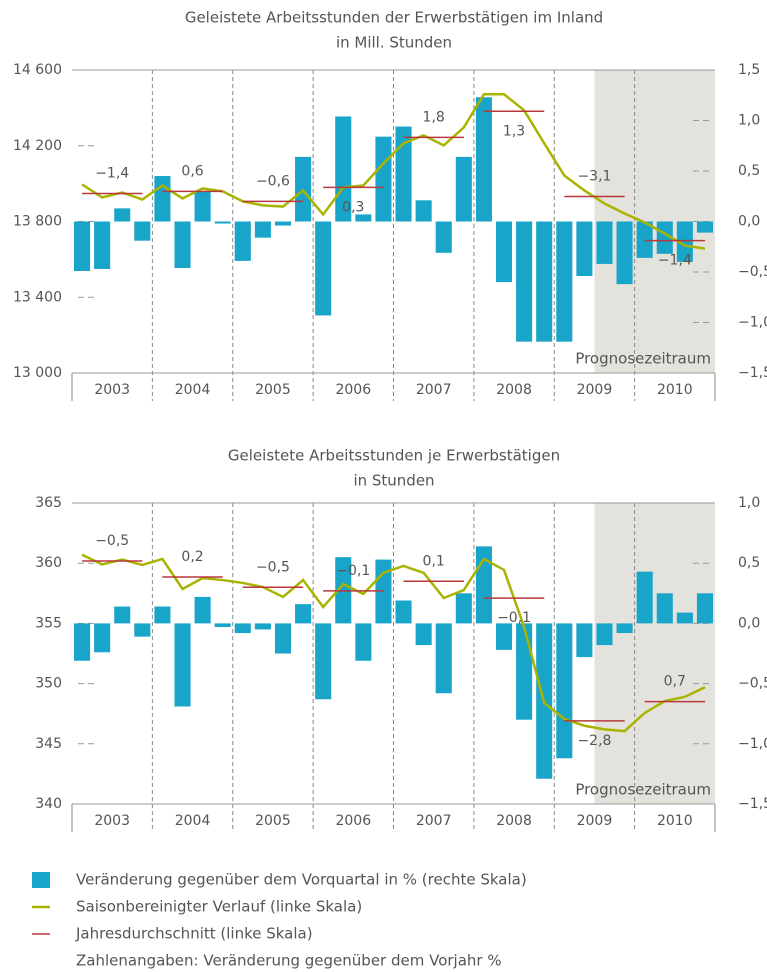 The image size is (767, 972). I want to click on y-tick-label: 14 600, so click(37, 70).